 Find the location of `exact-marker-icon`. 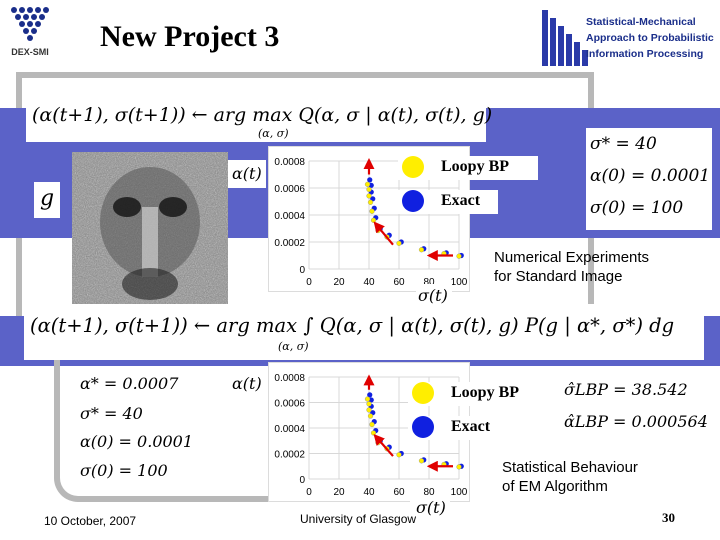

exact-marker-icon is located at coordinates (413, 201).